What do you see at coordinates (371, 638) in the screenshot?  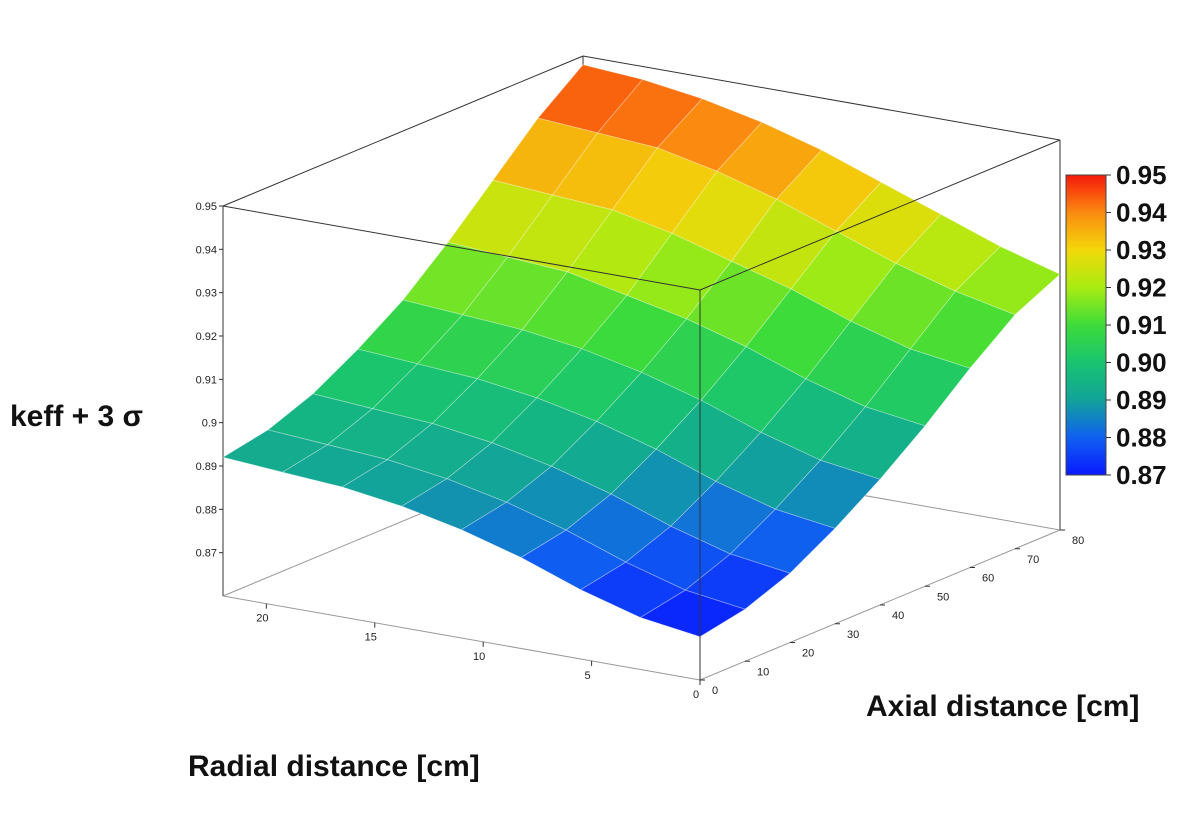 I see `x-tick-label: 15` at bounding box center [371, 638].